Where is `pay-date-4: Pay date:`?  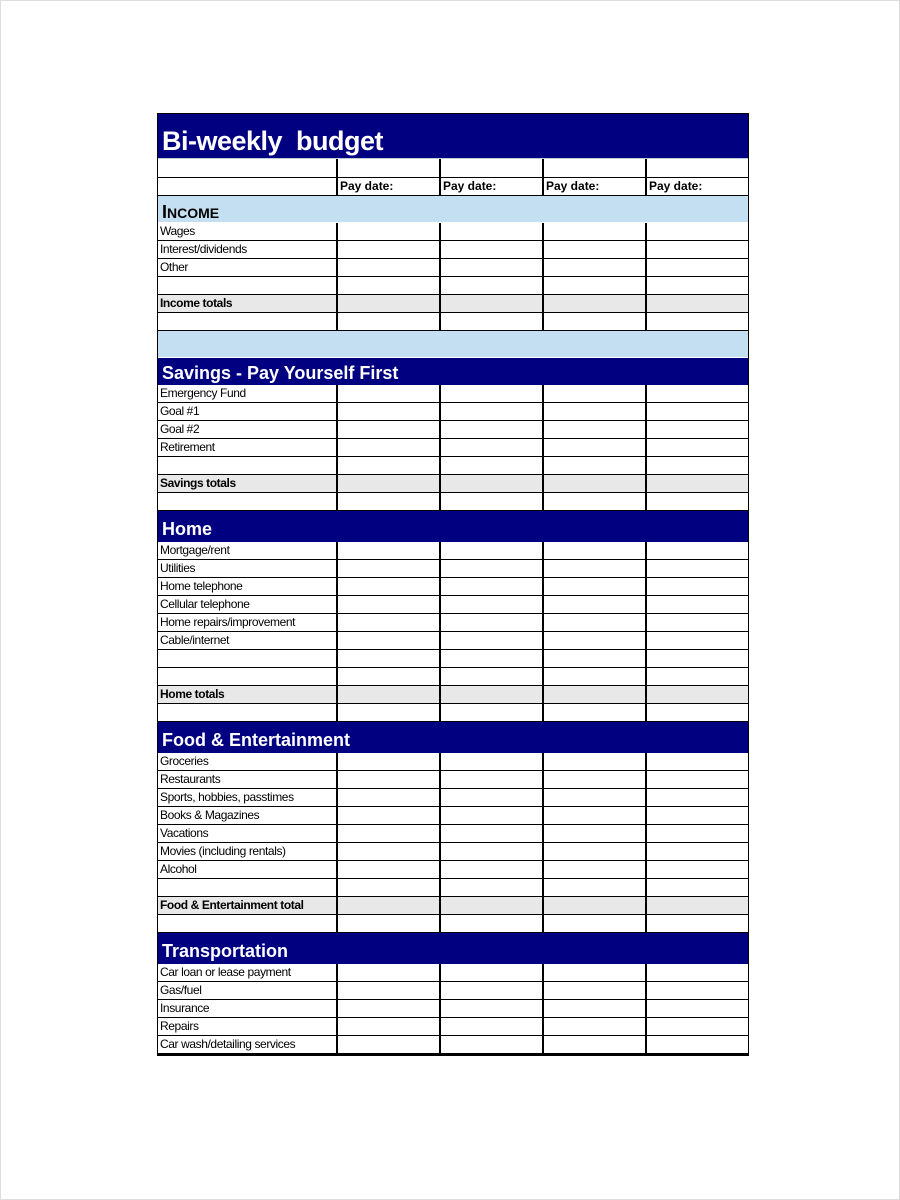
pay-date-4: Pay date: is located at coordinates (696, 186).